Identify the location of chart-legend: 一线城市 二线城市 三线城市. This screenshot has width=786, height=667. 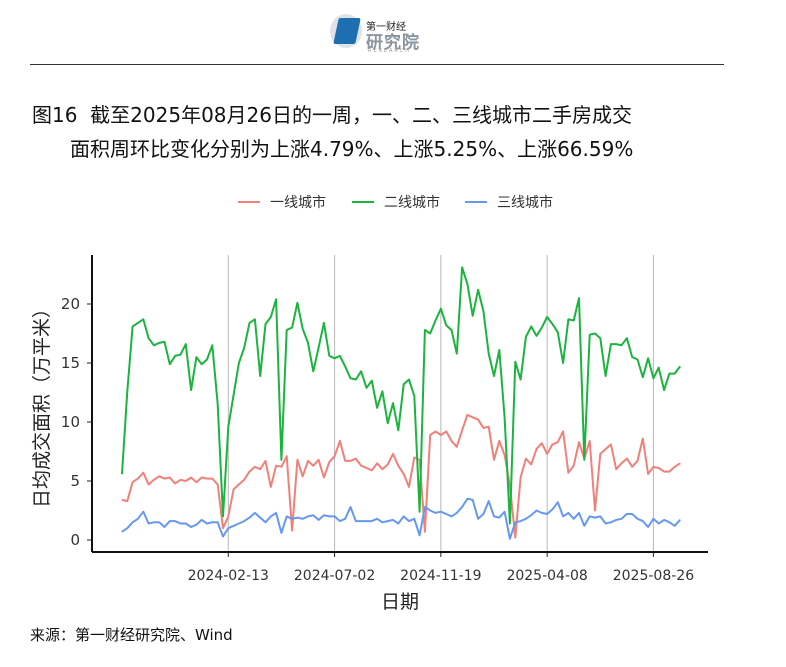
(395, 202).